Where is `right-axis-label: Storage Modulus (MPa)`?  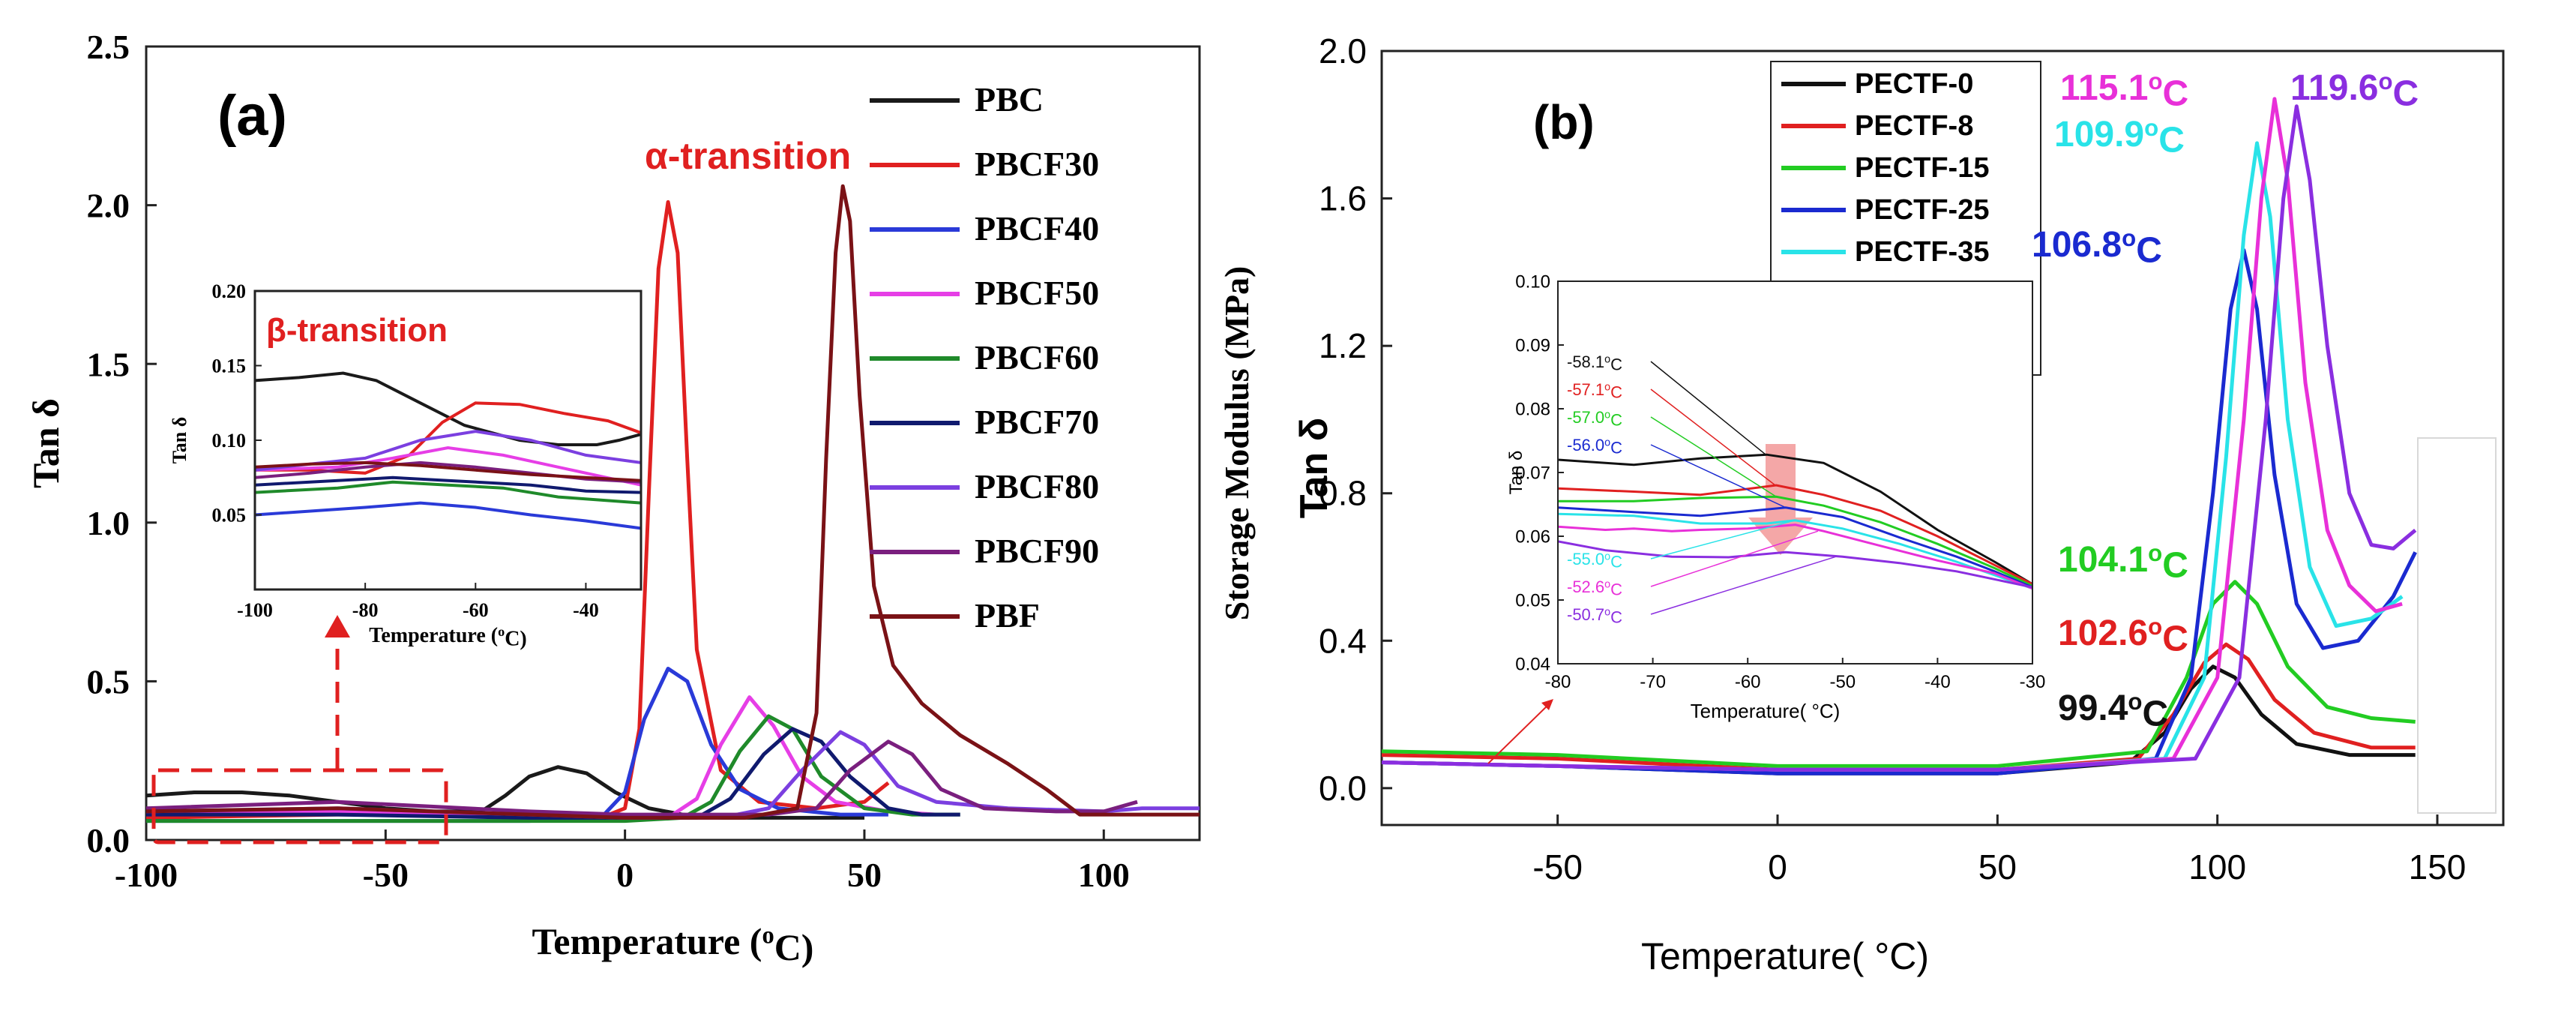
right-axis-label: Storage Modulus (MPa) is located at coordinates (1237, 443).